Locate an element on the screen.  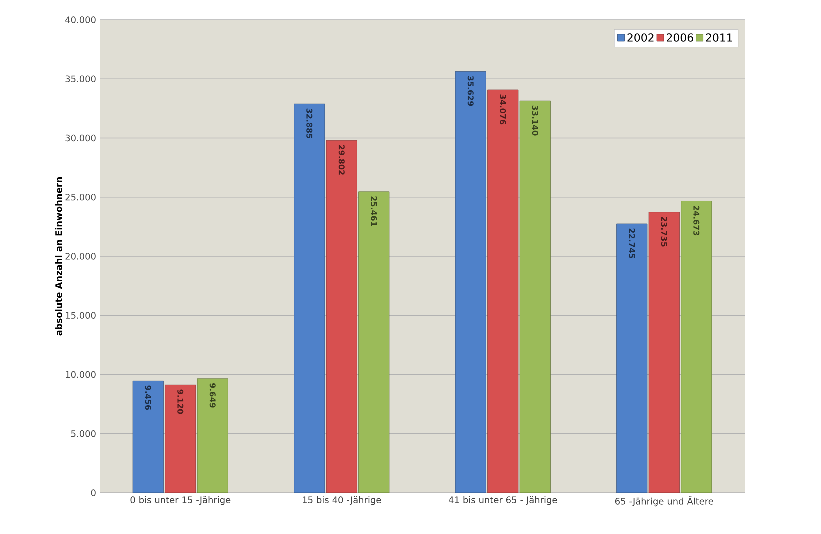
y-axis-title: absolute Anzahl an Einwohnern is located at coordinates (58, 257).